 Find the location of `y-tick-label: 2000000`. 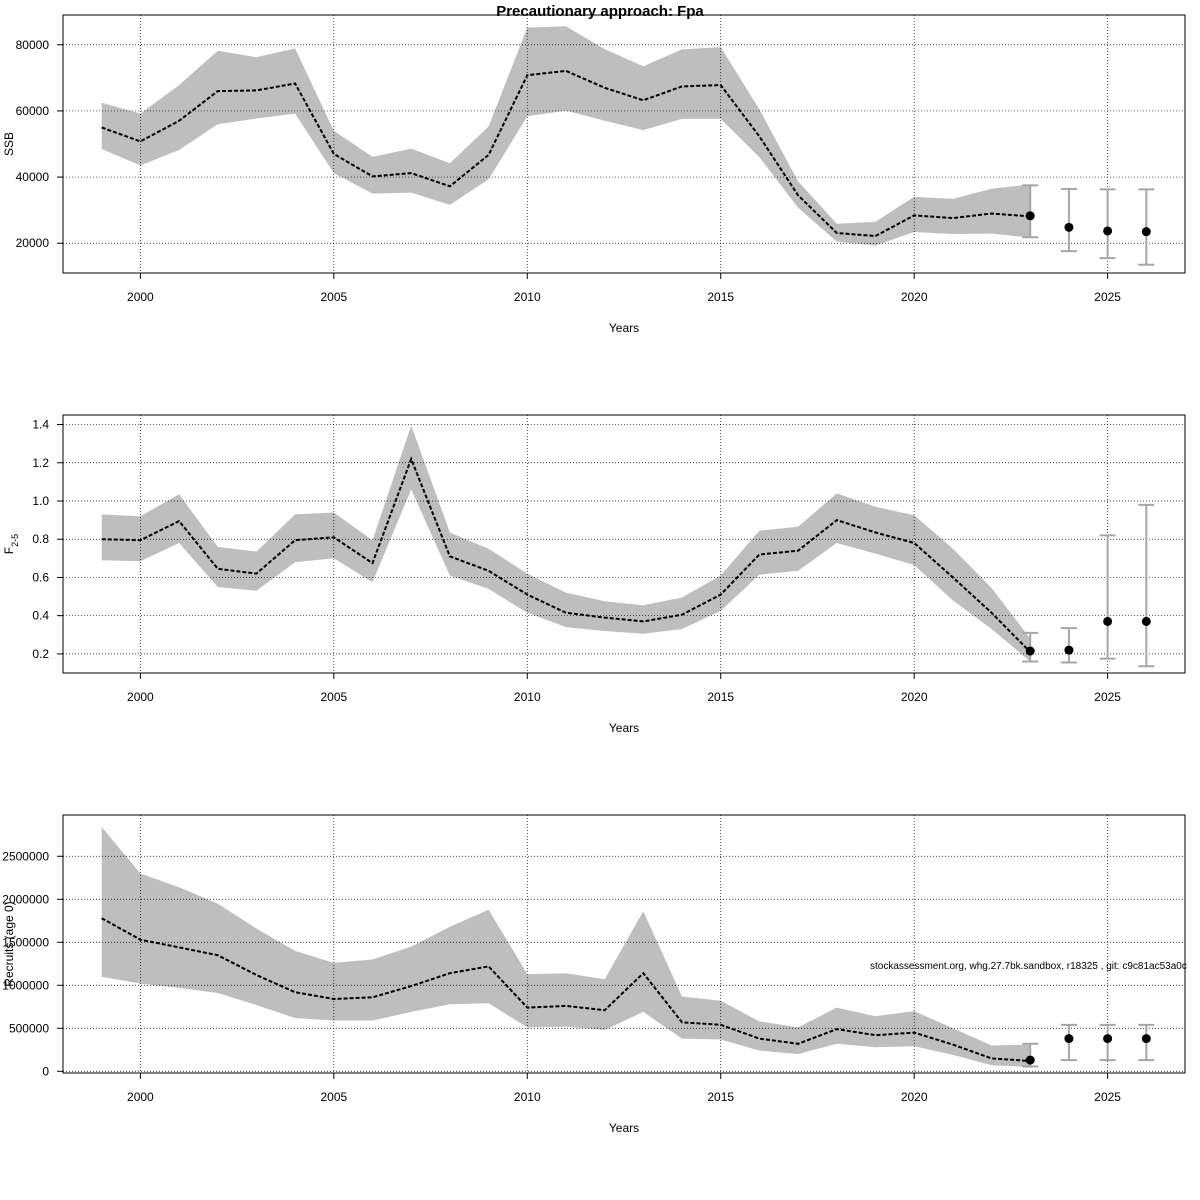

y-tick-label: 2000000 is located at coordinates (25, 899).